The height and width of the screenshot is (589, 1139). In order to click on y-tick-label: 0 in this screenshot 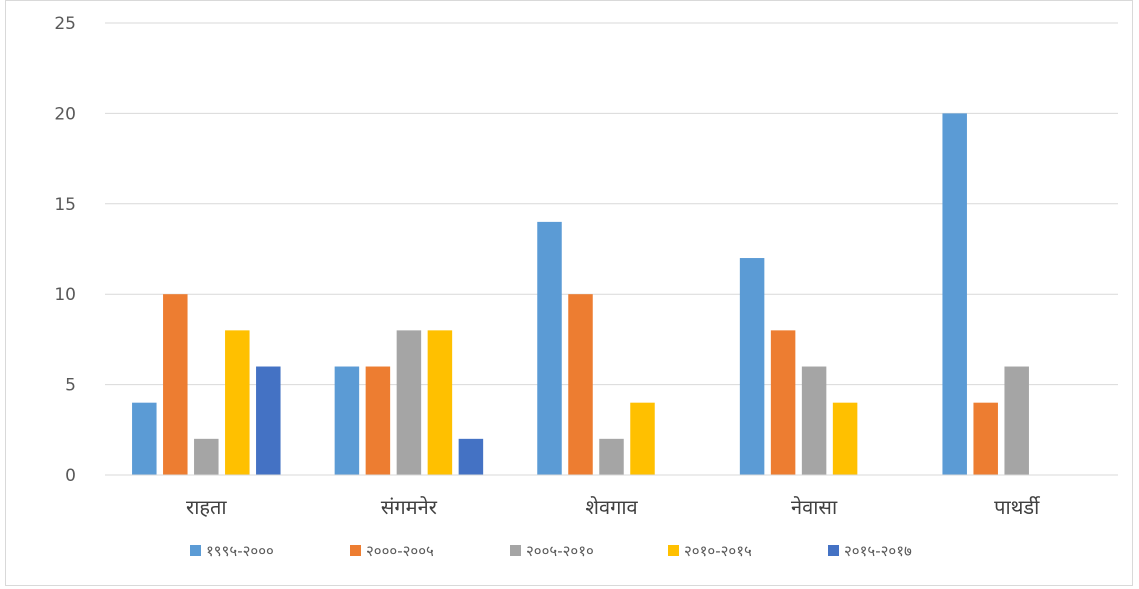, I will do `click(70, 476)`.